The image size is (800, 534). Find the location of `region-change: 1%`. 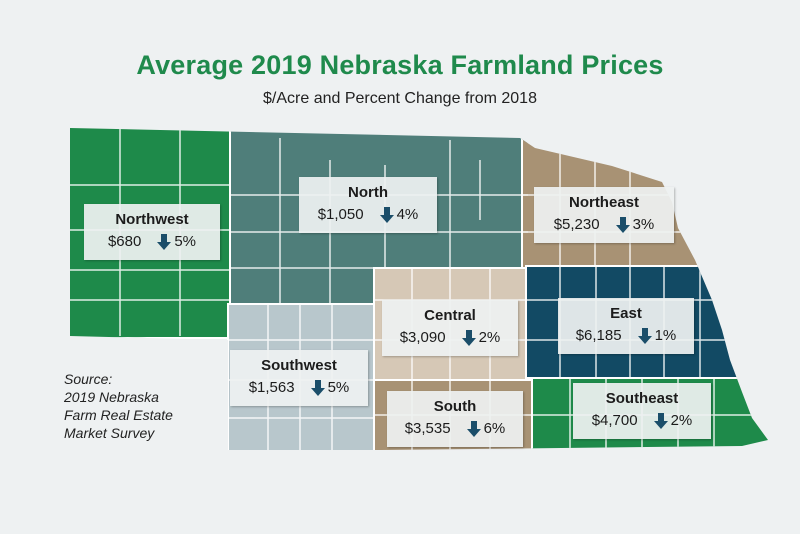

region-change: 1% is located at coordinates (665, 335).